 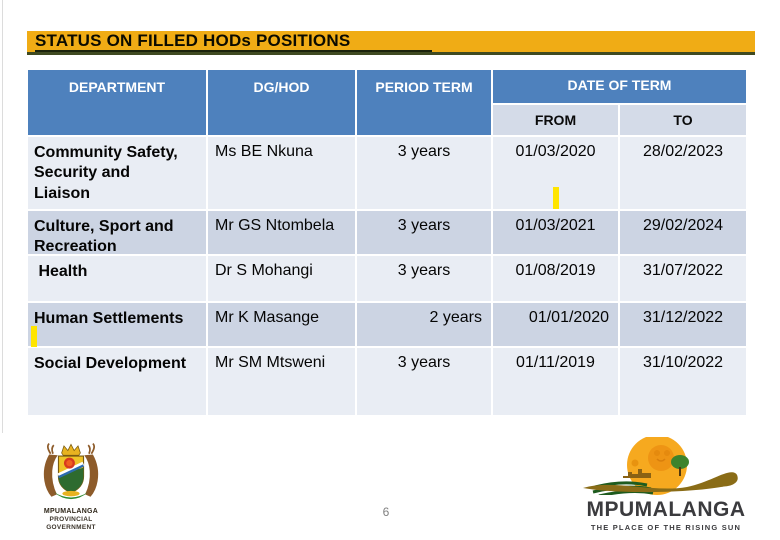 What do you see at coordinates (71, 471) in the screenshot?
I see `coat-of-arms-icon` at bounding box center [71, 471].